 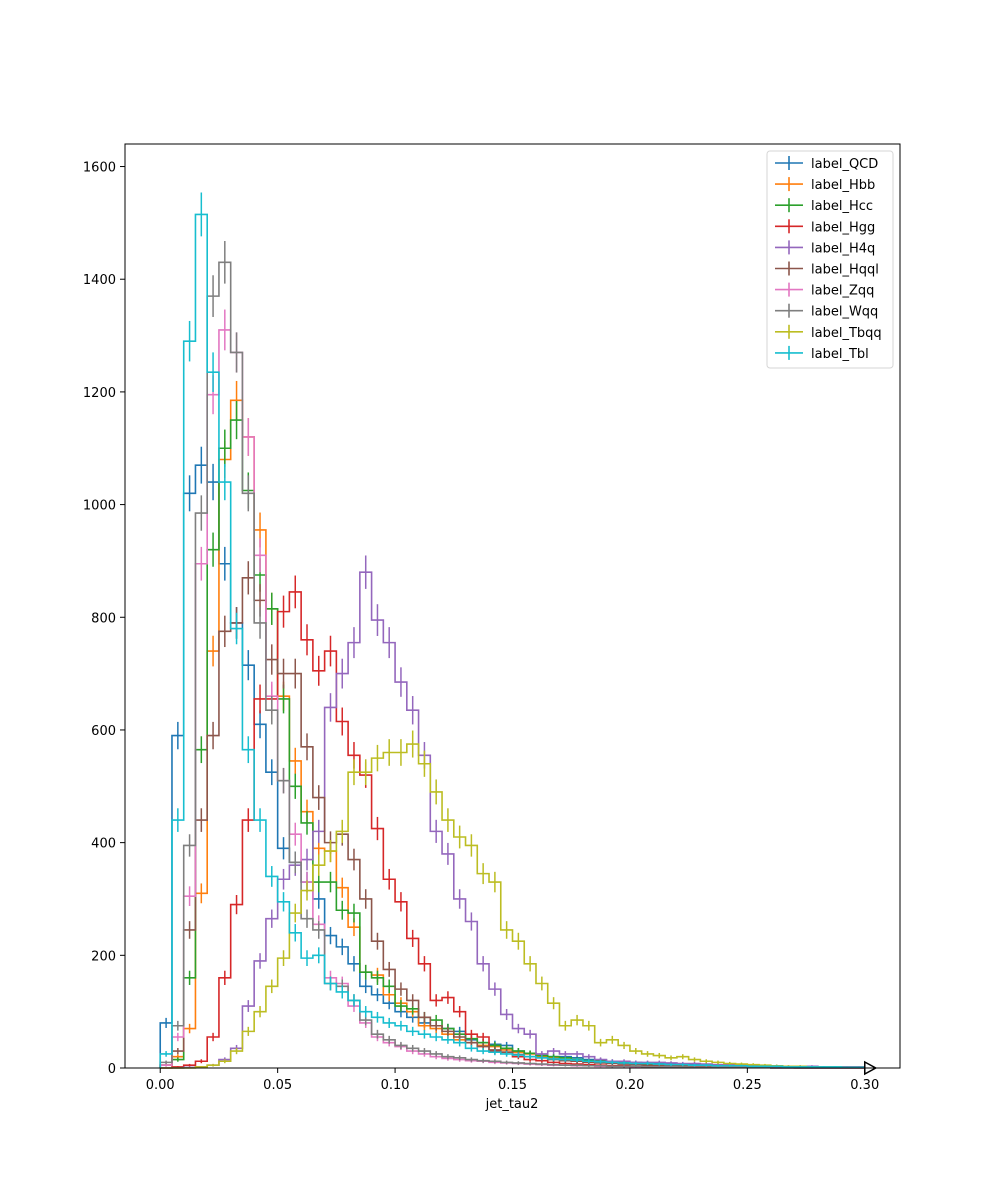 I want to click on y-tick-label: 800, so click(x=103, y=618).